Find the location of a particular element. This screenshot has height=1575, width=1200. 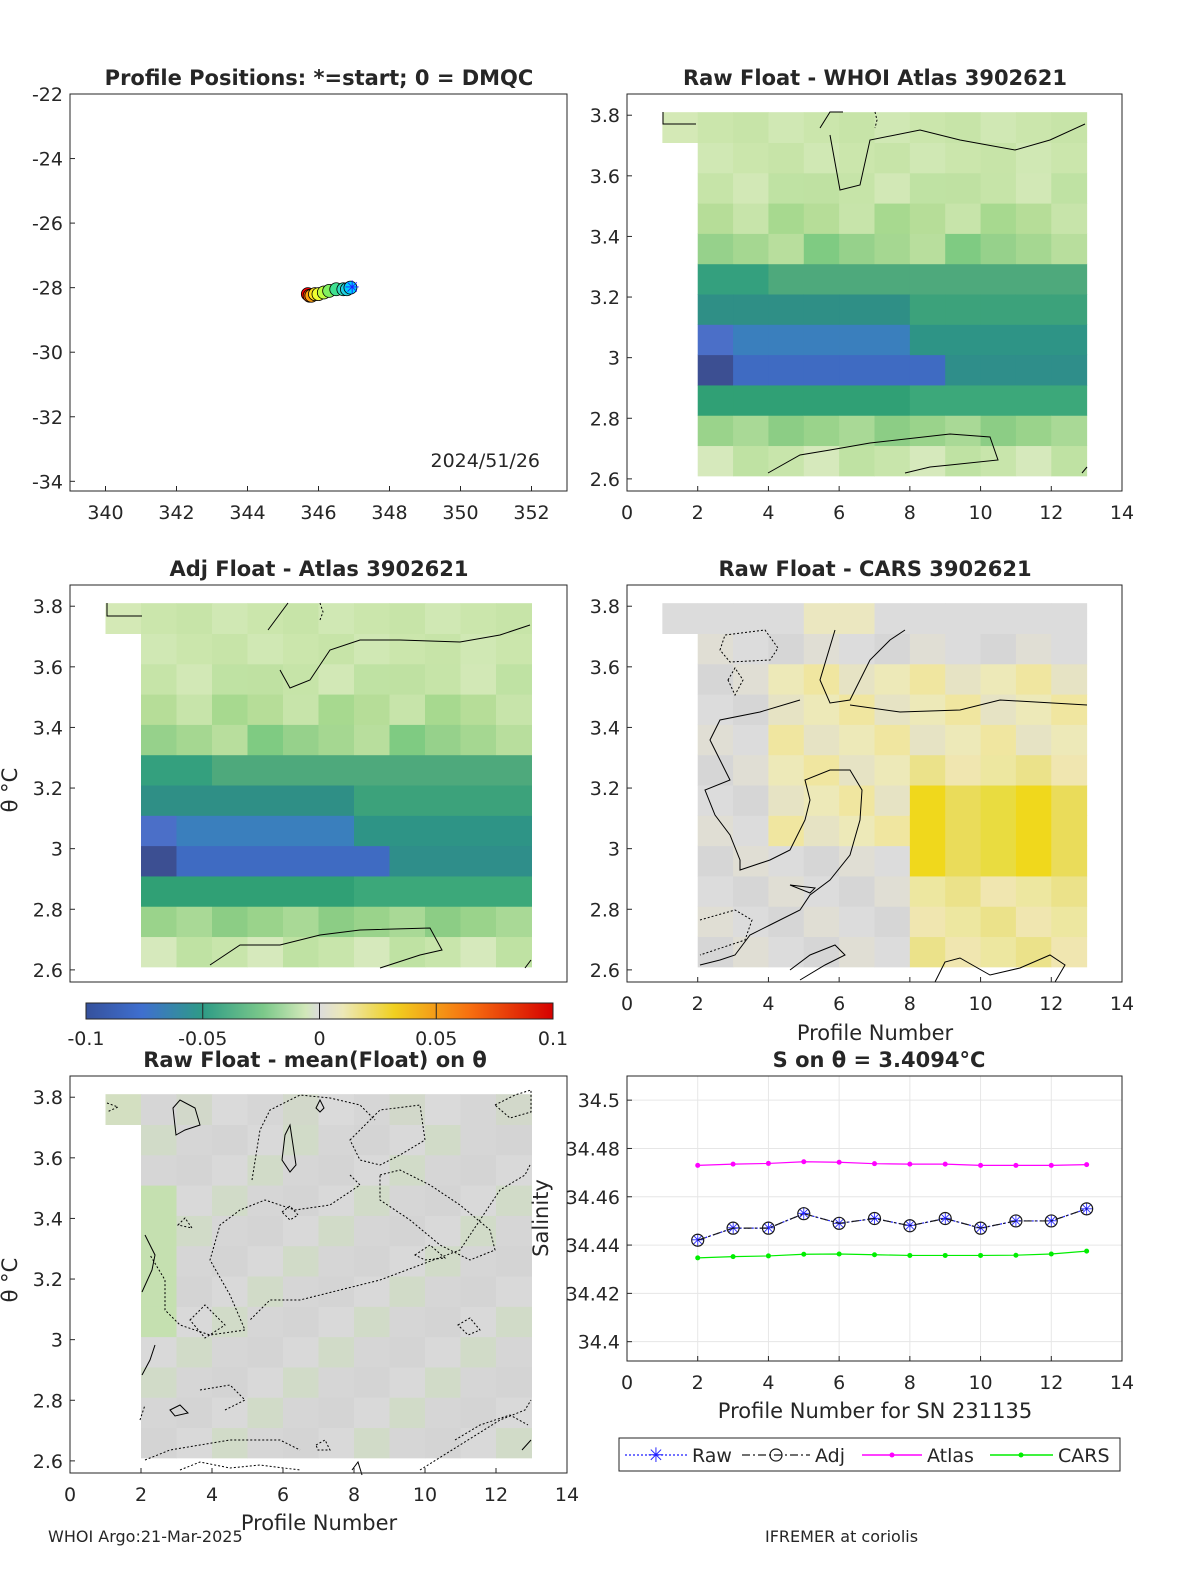

y-tick-label: 3 is located at coordinates (614, 850).